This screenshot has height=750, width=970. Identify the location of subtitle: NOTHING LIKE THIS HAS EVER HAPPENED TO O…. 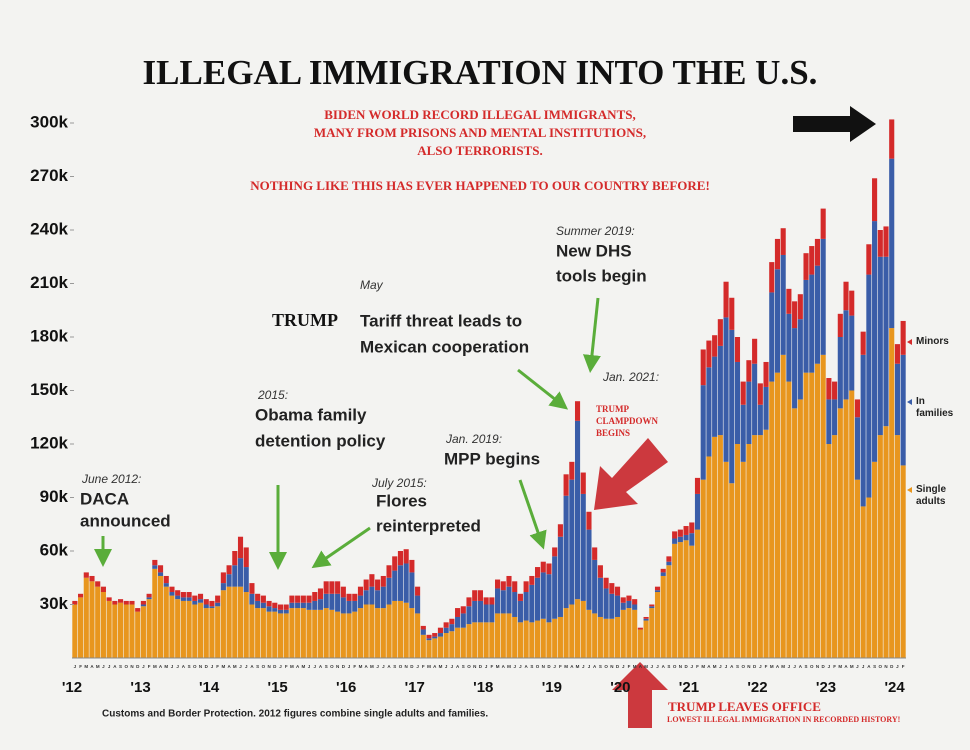
(480, 185).